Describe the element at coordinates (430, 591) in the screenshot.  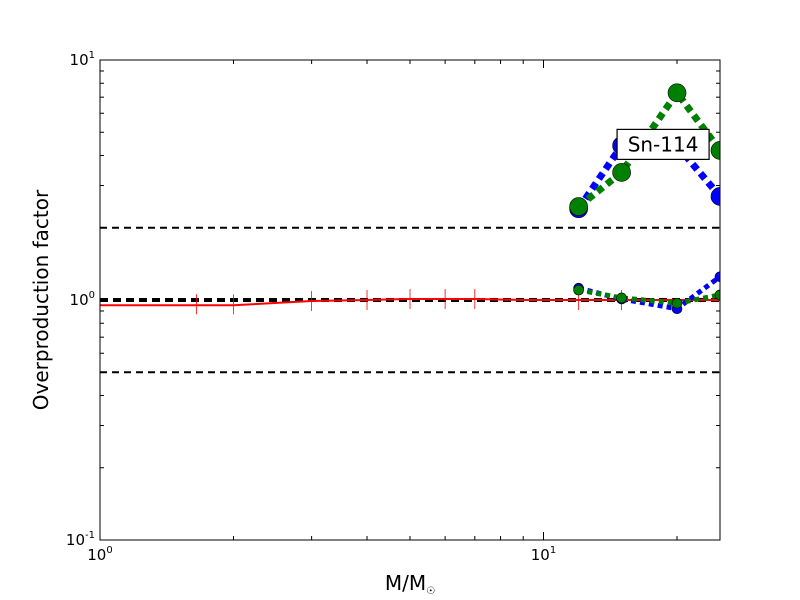
I see `x-axis-label-sun-symbol: ☉` at that location.